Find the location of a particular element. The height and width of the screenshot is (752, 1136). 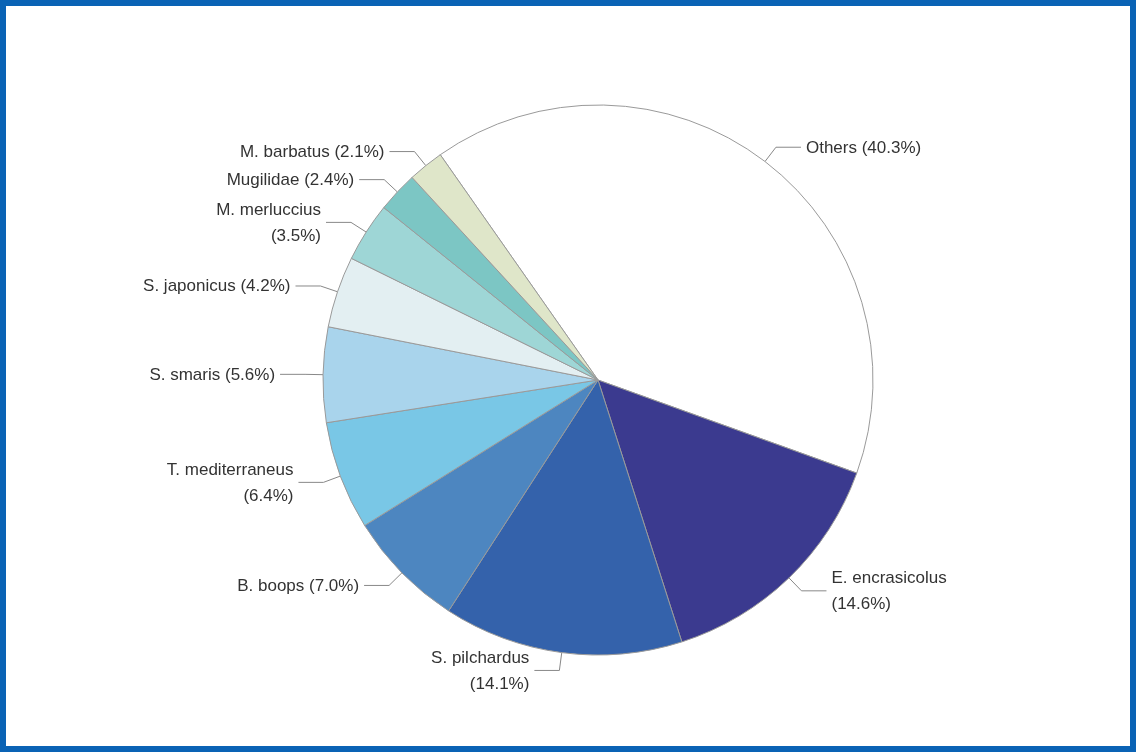

data-label: (3.5%) is located at coordinates (296, 235).